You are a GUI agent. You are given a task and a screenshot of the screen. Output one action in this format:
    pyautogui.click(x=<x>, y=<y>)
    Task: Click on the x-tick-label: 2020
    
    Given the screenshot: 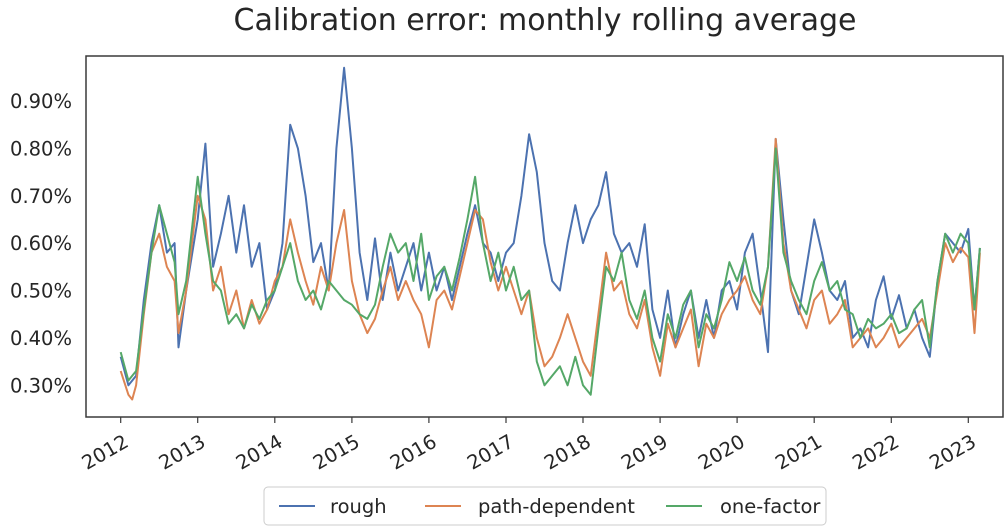 What is the action you would take?
    pyautogui.click(x=721, y=452)
    